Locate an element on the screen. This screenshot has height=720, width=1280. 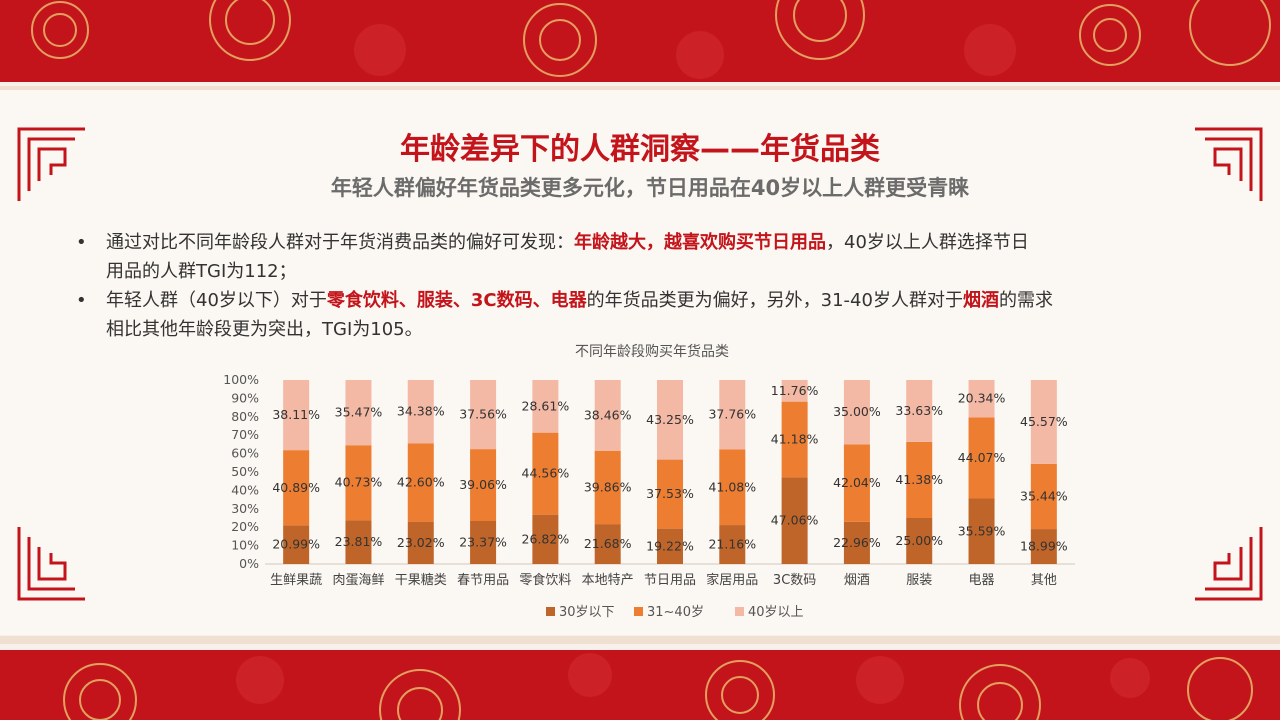
bullet-highlight: 零食饮料、服装、3C数码、电器 is located at coordinates (456, 300).